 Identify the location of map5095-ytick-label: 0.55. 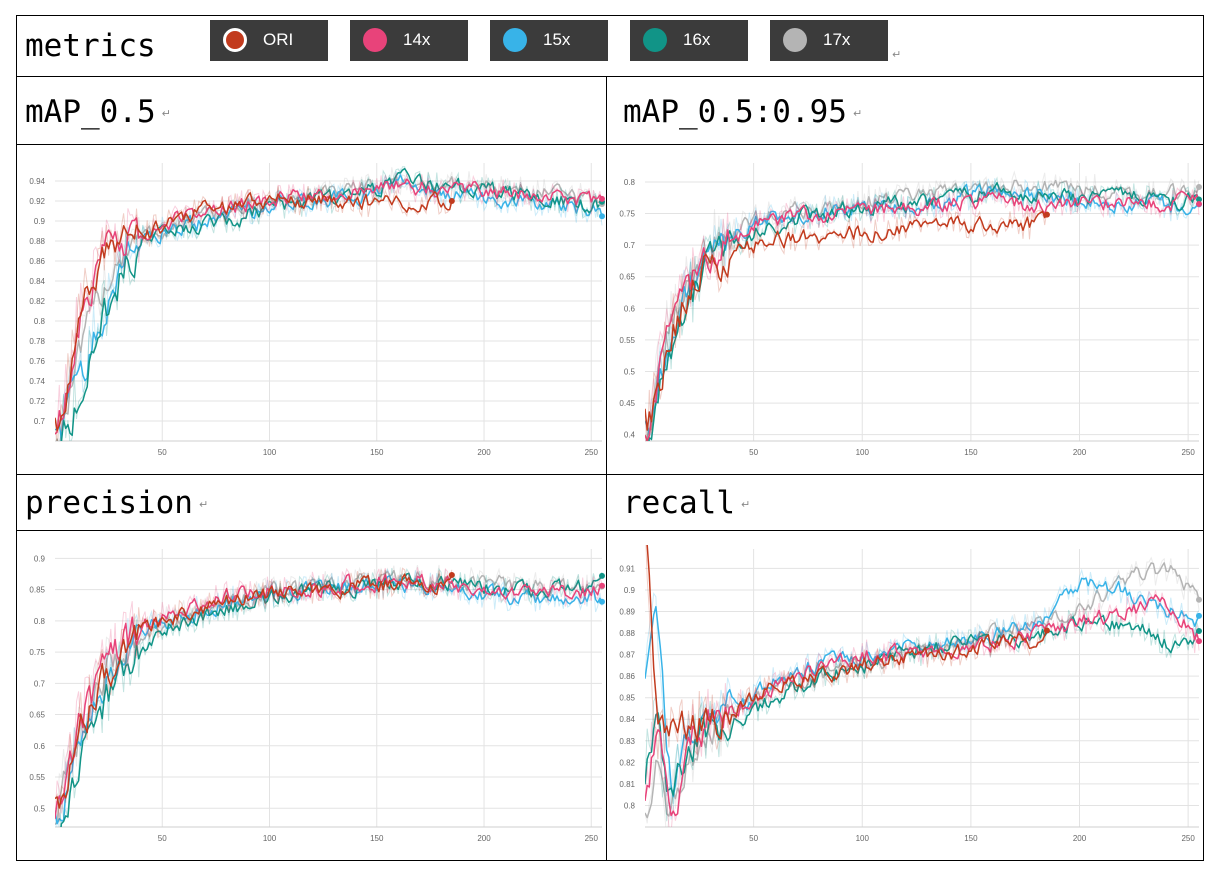
(627, 340).